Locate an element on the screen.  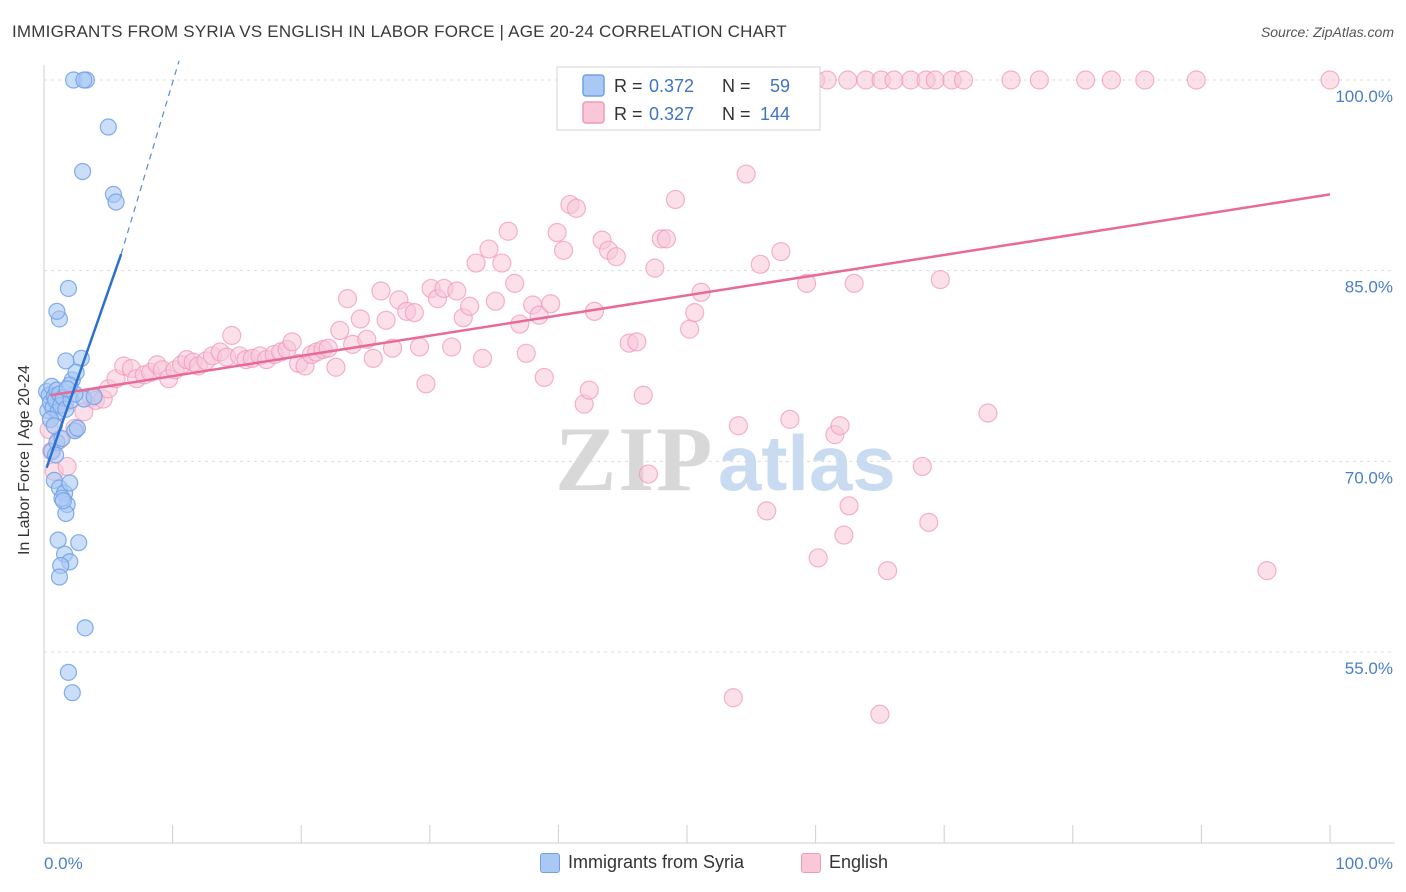
legend-r-label-syria: R = is located at coordinates (628, 86).